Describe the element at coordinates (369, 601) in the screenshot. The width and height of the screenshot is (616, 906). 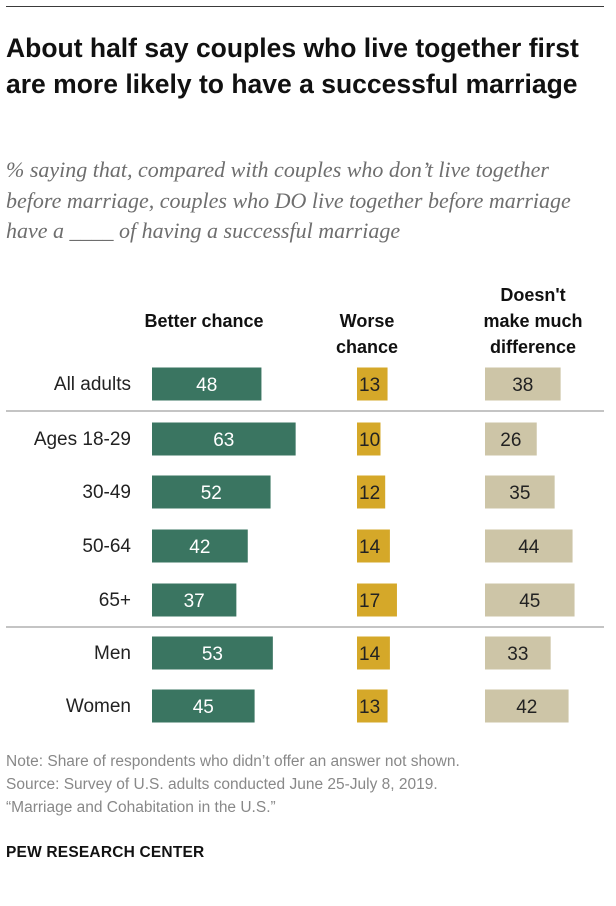
I see `value-label-worse: 17` at that location.